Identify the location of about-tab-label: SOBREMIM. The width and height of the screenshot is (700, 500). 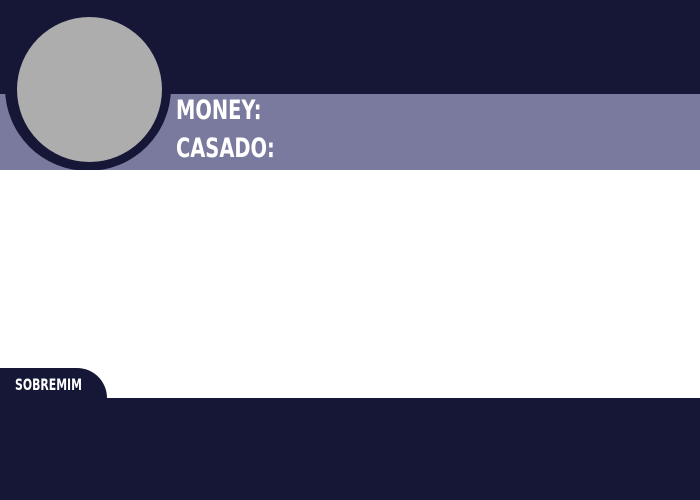
(48, 384).